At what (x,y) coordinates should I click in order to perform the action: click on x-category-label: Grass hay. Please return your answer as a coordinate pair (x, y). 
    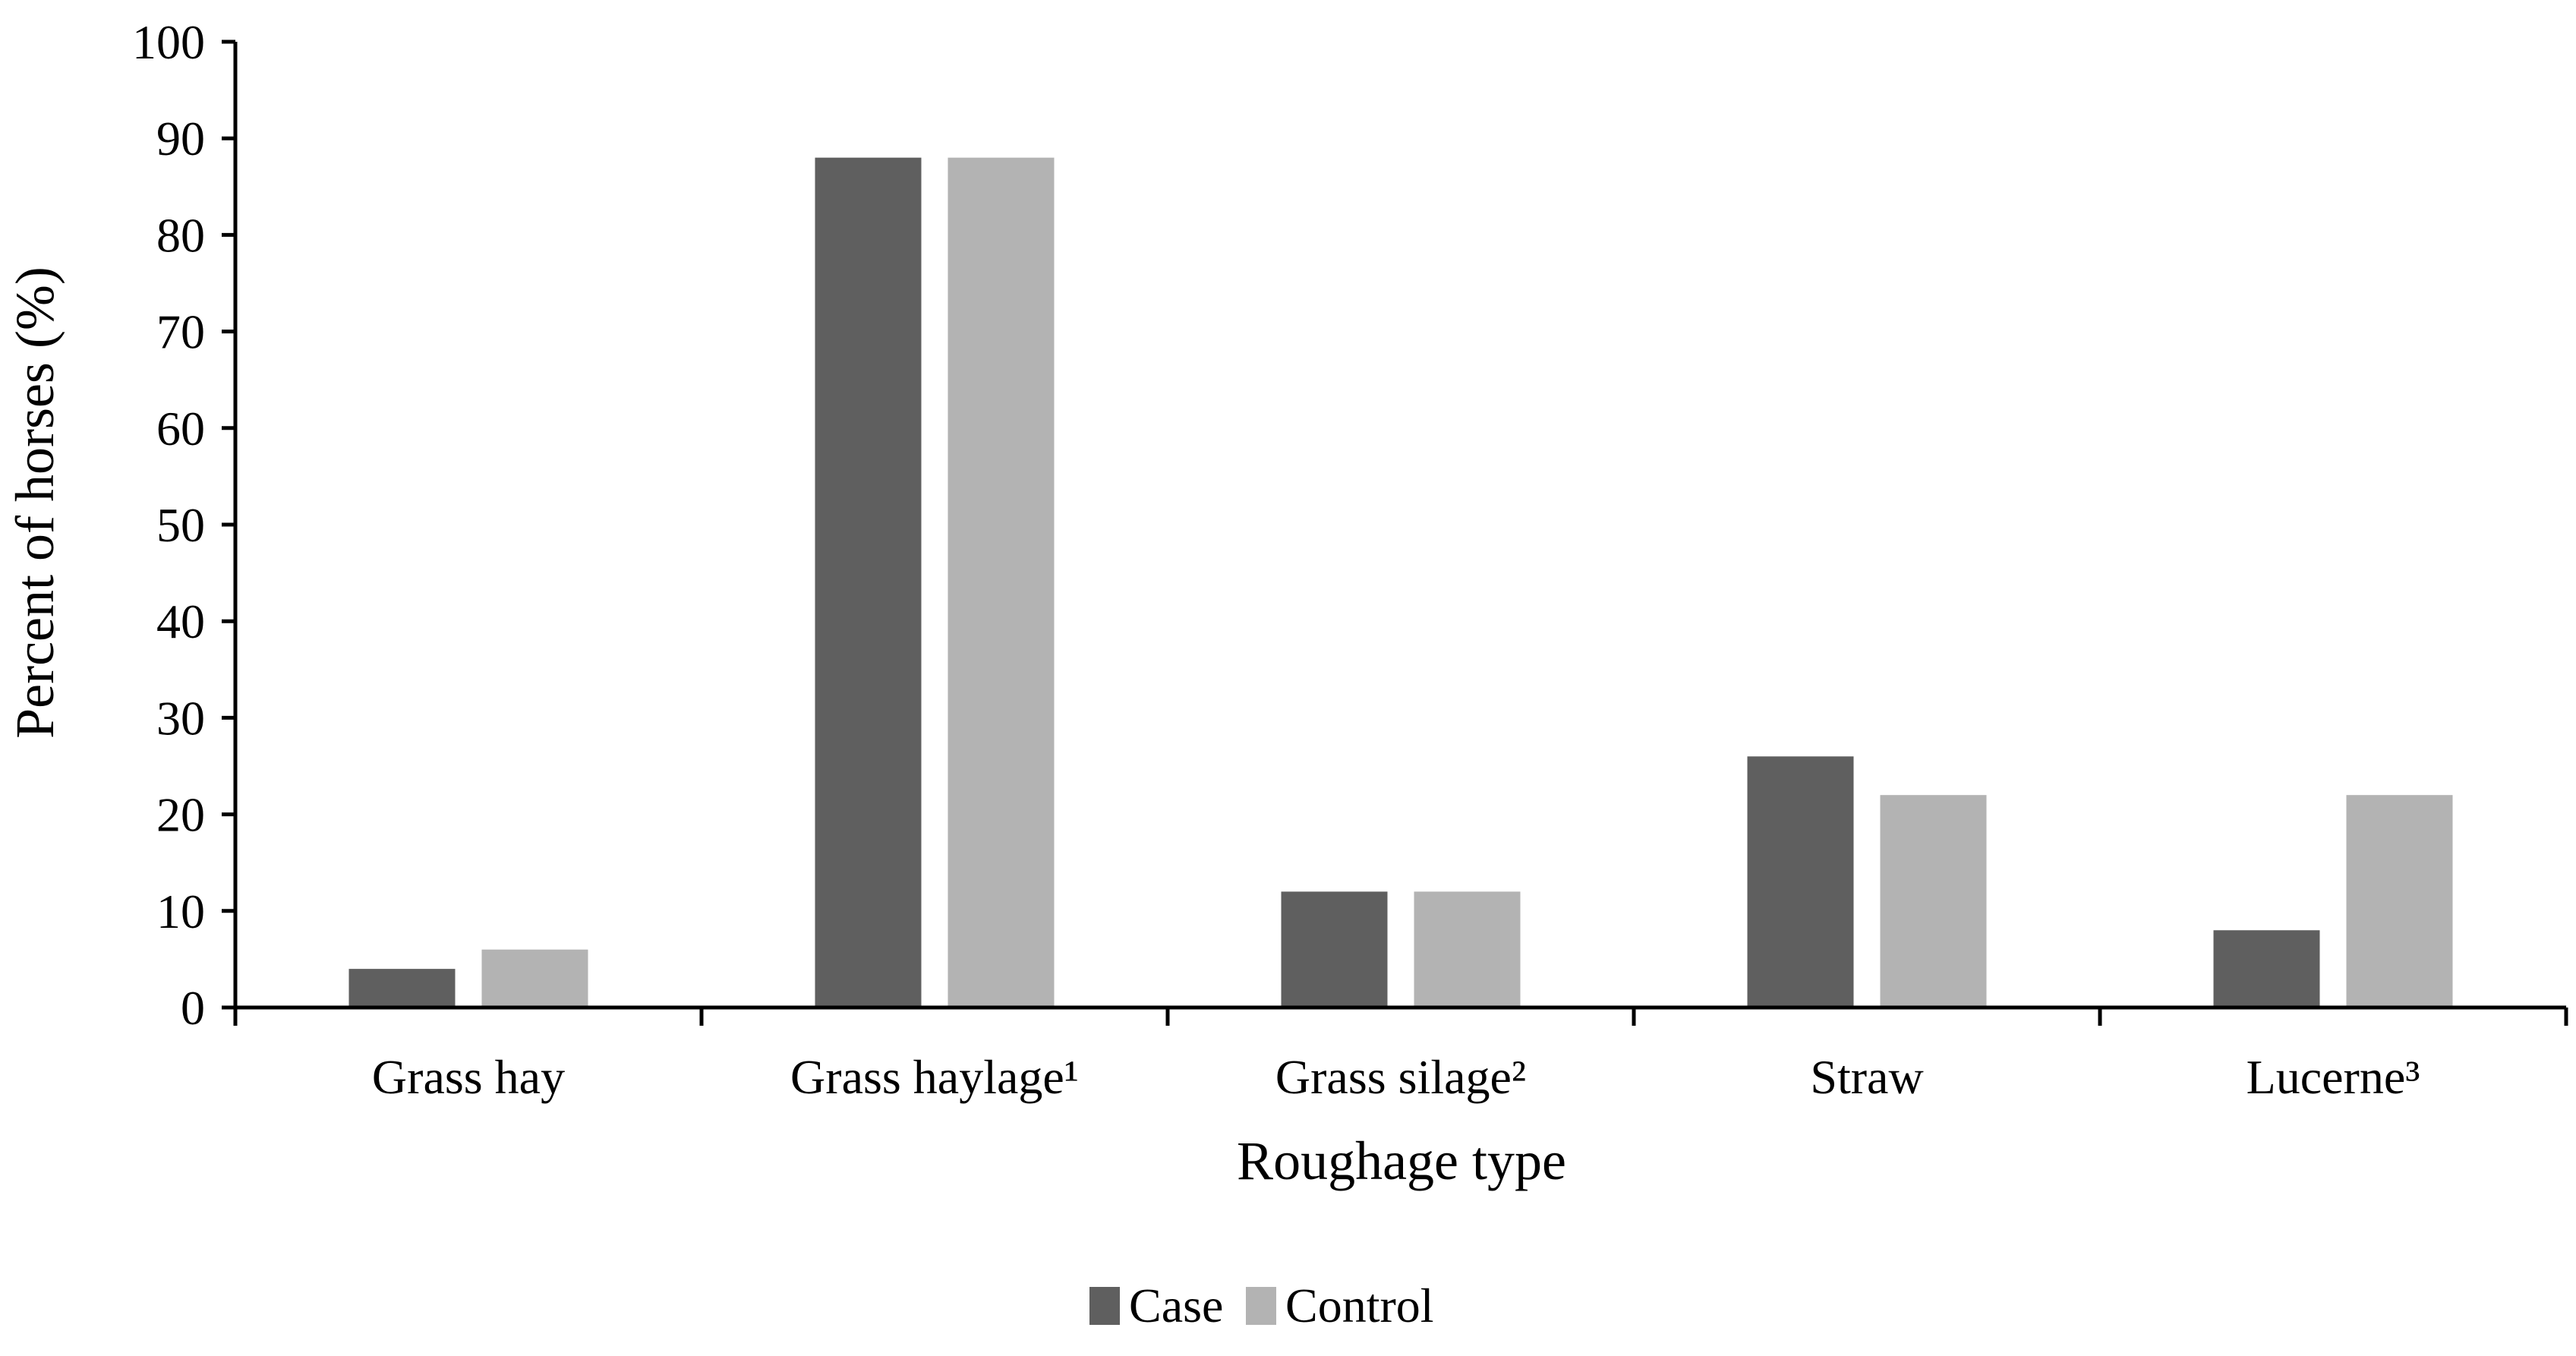
    Looking at the image, I should click on (468, 1077).